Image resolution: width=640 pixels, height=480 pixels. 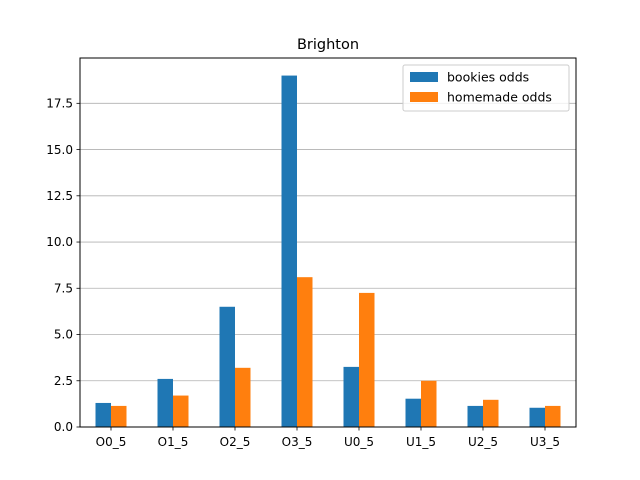 What do you see at coordinates (499, 97) in the screenshot?
I see `legend-label: homemade odds` at bounding box center [499, 97].